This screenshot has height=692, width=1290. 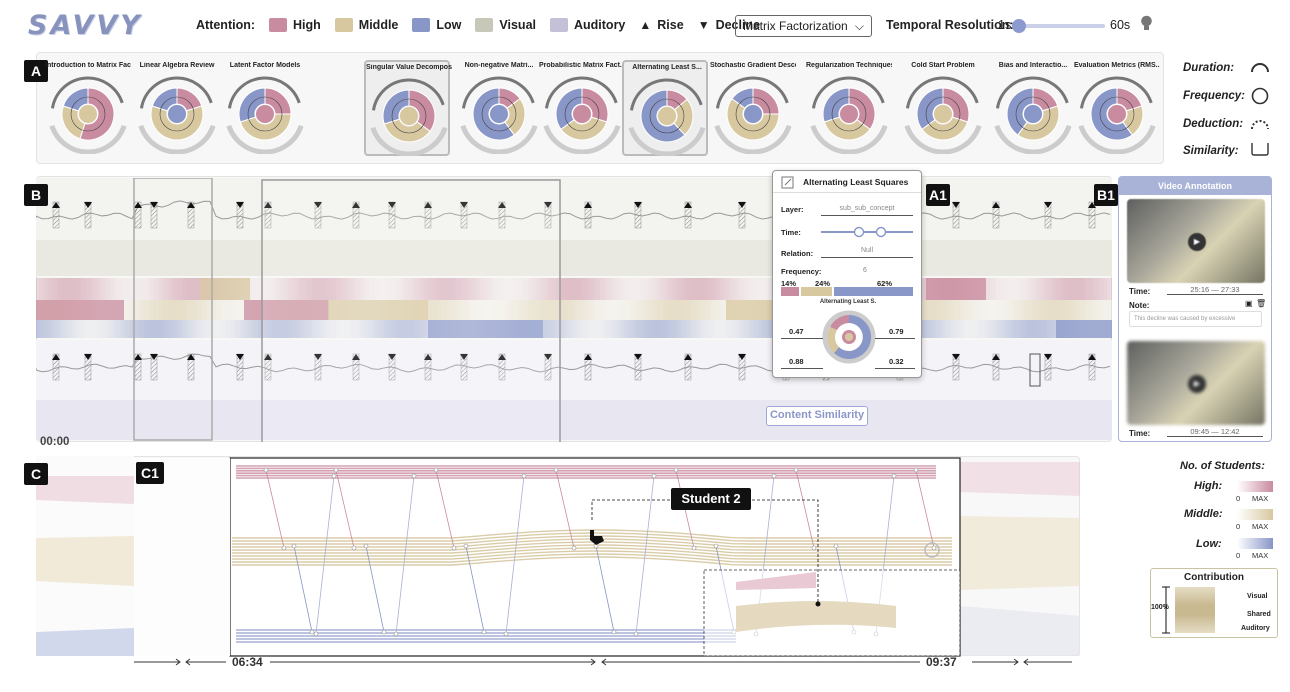 What do you see at coordinates (278, 25) in the screenshot?
I see `high-swatch` at bounding box center [278, 25].